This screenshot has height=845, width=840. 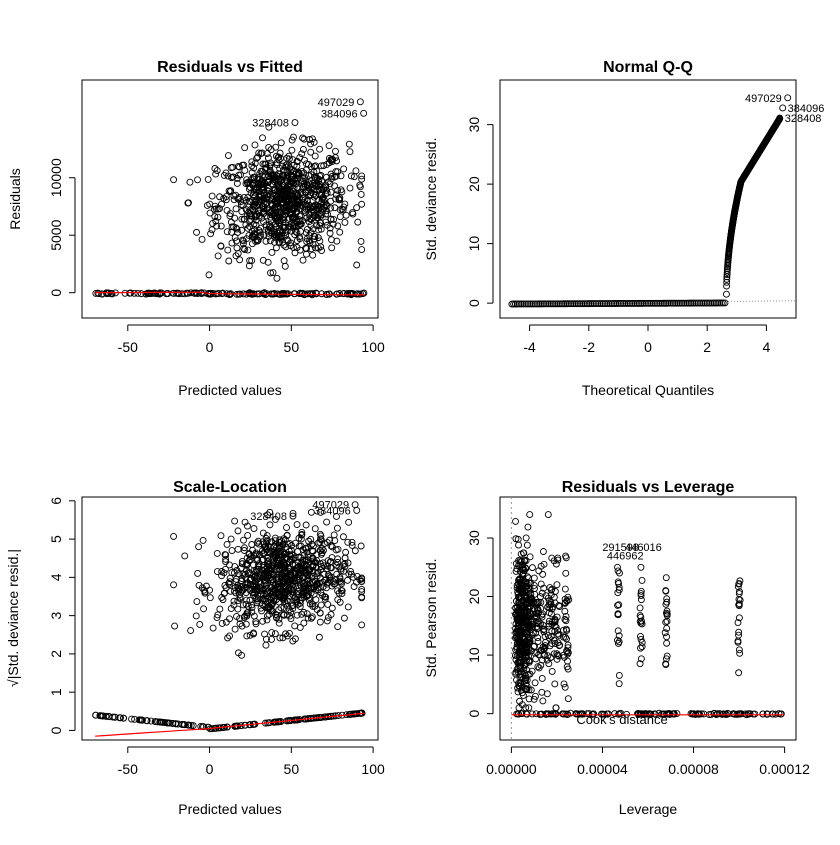 I want to click on data-points, so click(x=650, y=201).